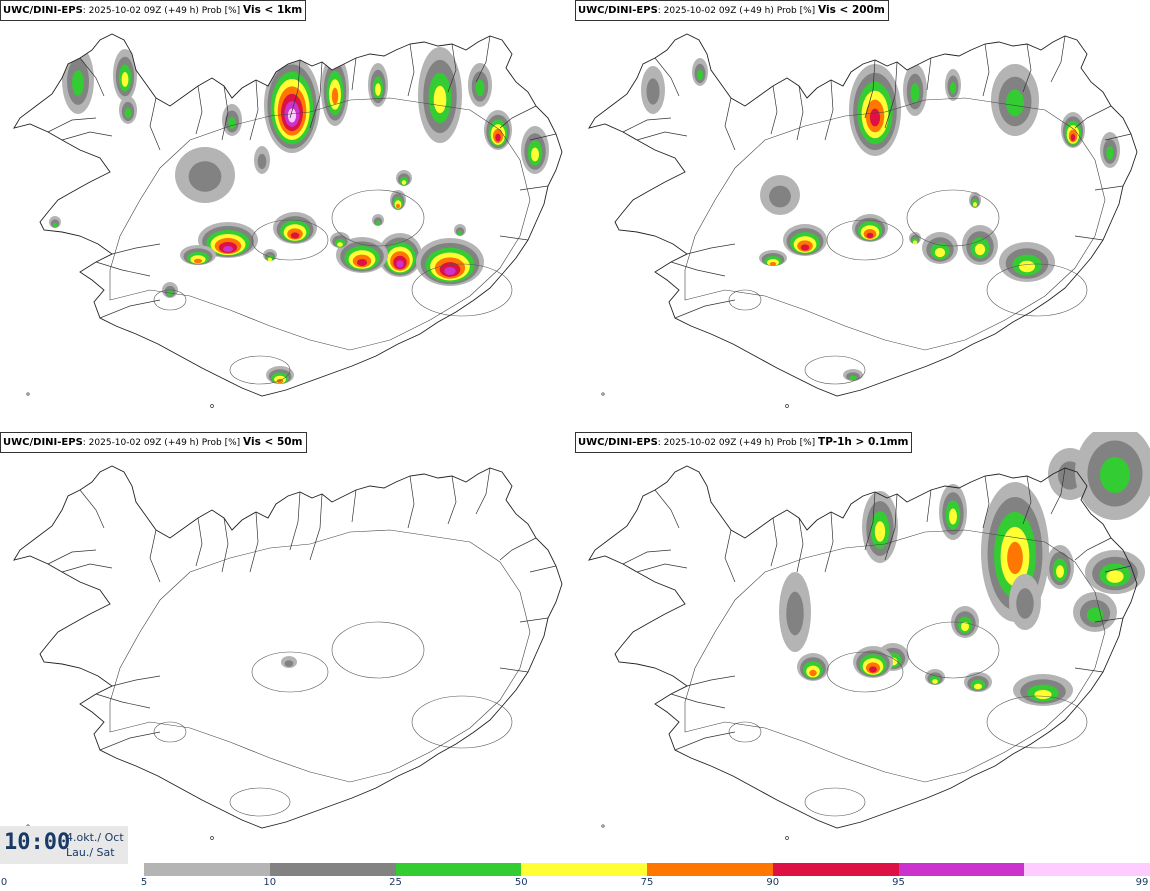 The width and height of the screenshot is (1150, 891). I want to click on model-name: UWC/DINI-EPS, so click(43, 442).